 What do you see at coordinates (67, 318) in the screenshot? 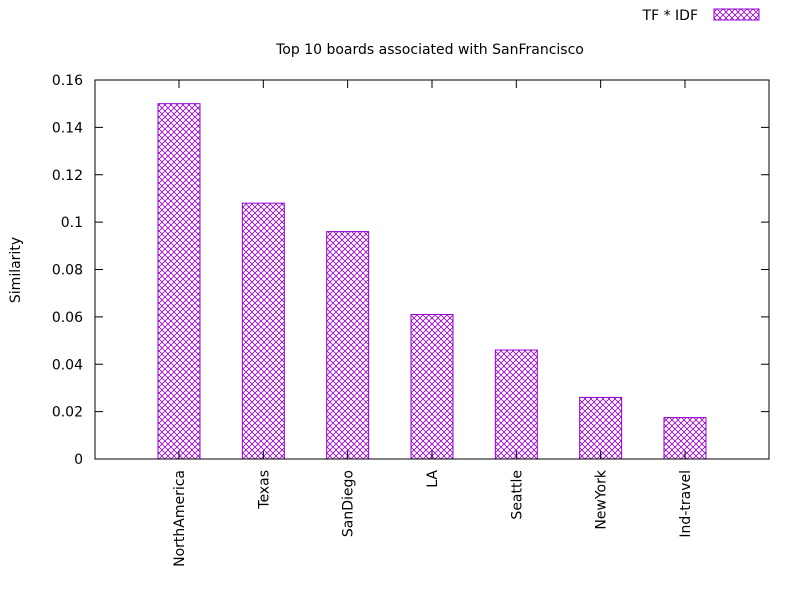
I see `y-tick-label: 0.06` at bounding box center [67, 318].